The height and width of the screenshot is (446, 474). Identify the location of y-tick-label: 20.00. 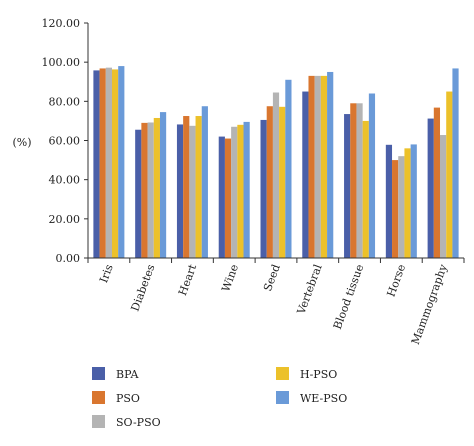
(65, 219).